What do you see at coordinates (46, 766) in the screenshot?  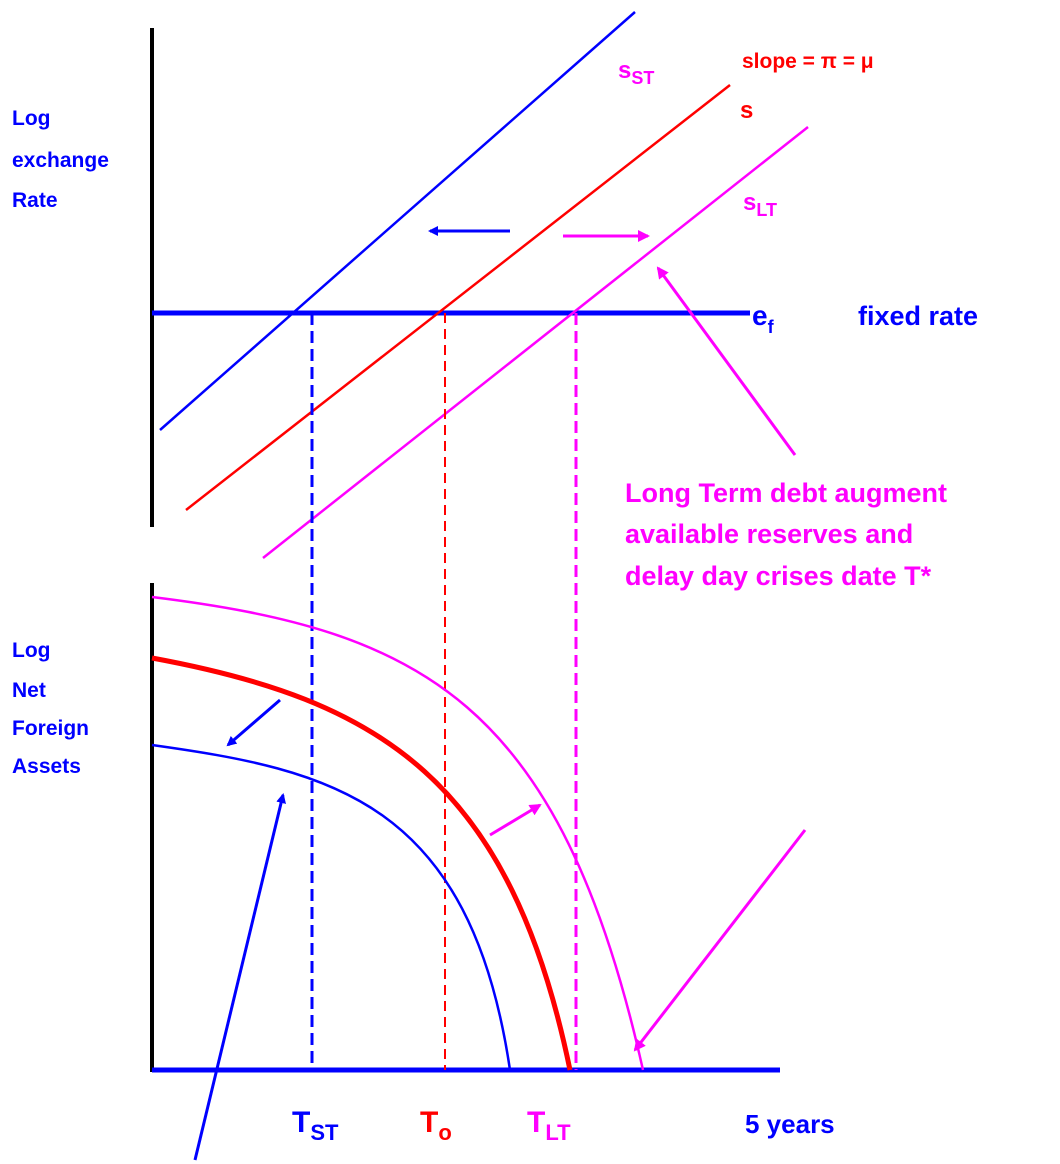 I see `label: Assets` at bounding box center [46, 766].